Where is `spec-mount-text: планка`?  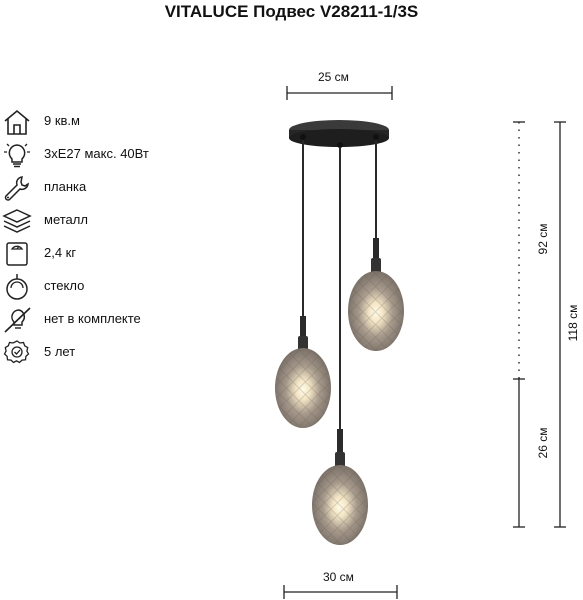
spec-mount-text: планка is located at coordinates (65, 186).